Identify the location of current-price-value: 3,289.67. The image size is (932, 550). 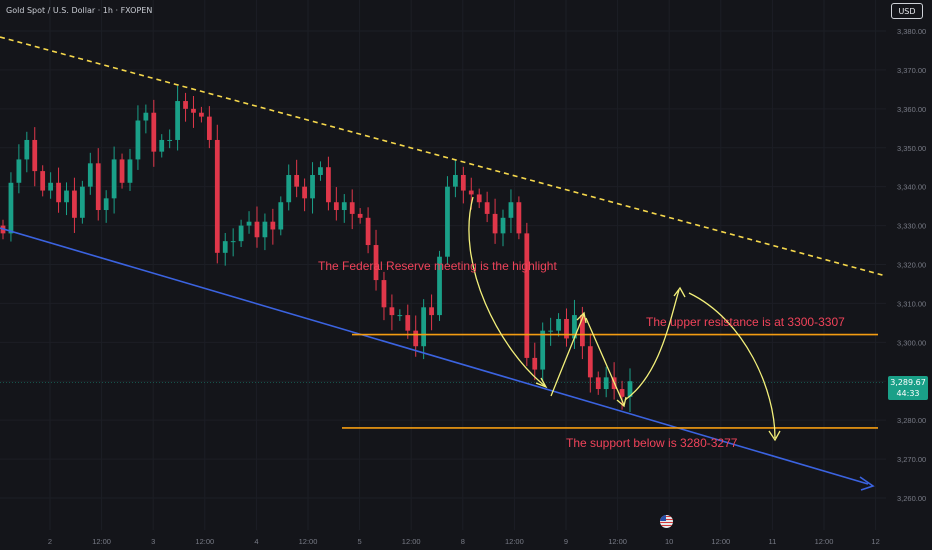
(908, 382).